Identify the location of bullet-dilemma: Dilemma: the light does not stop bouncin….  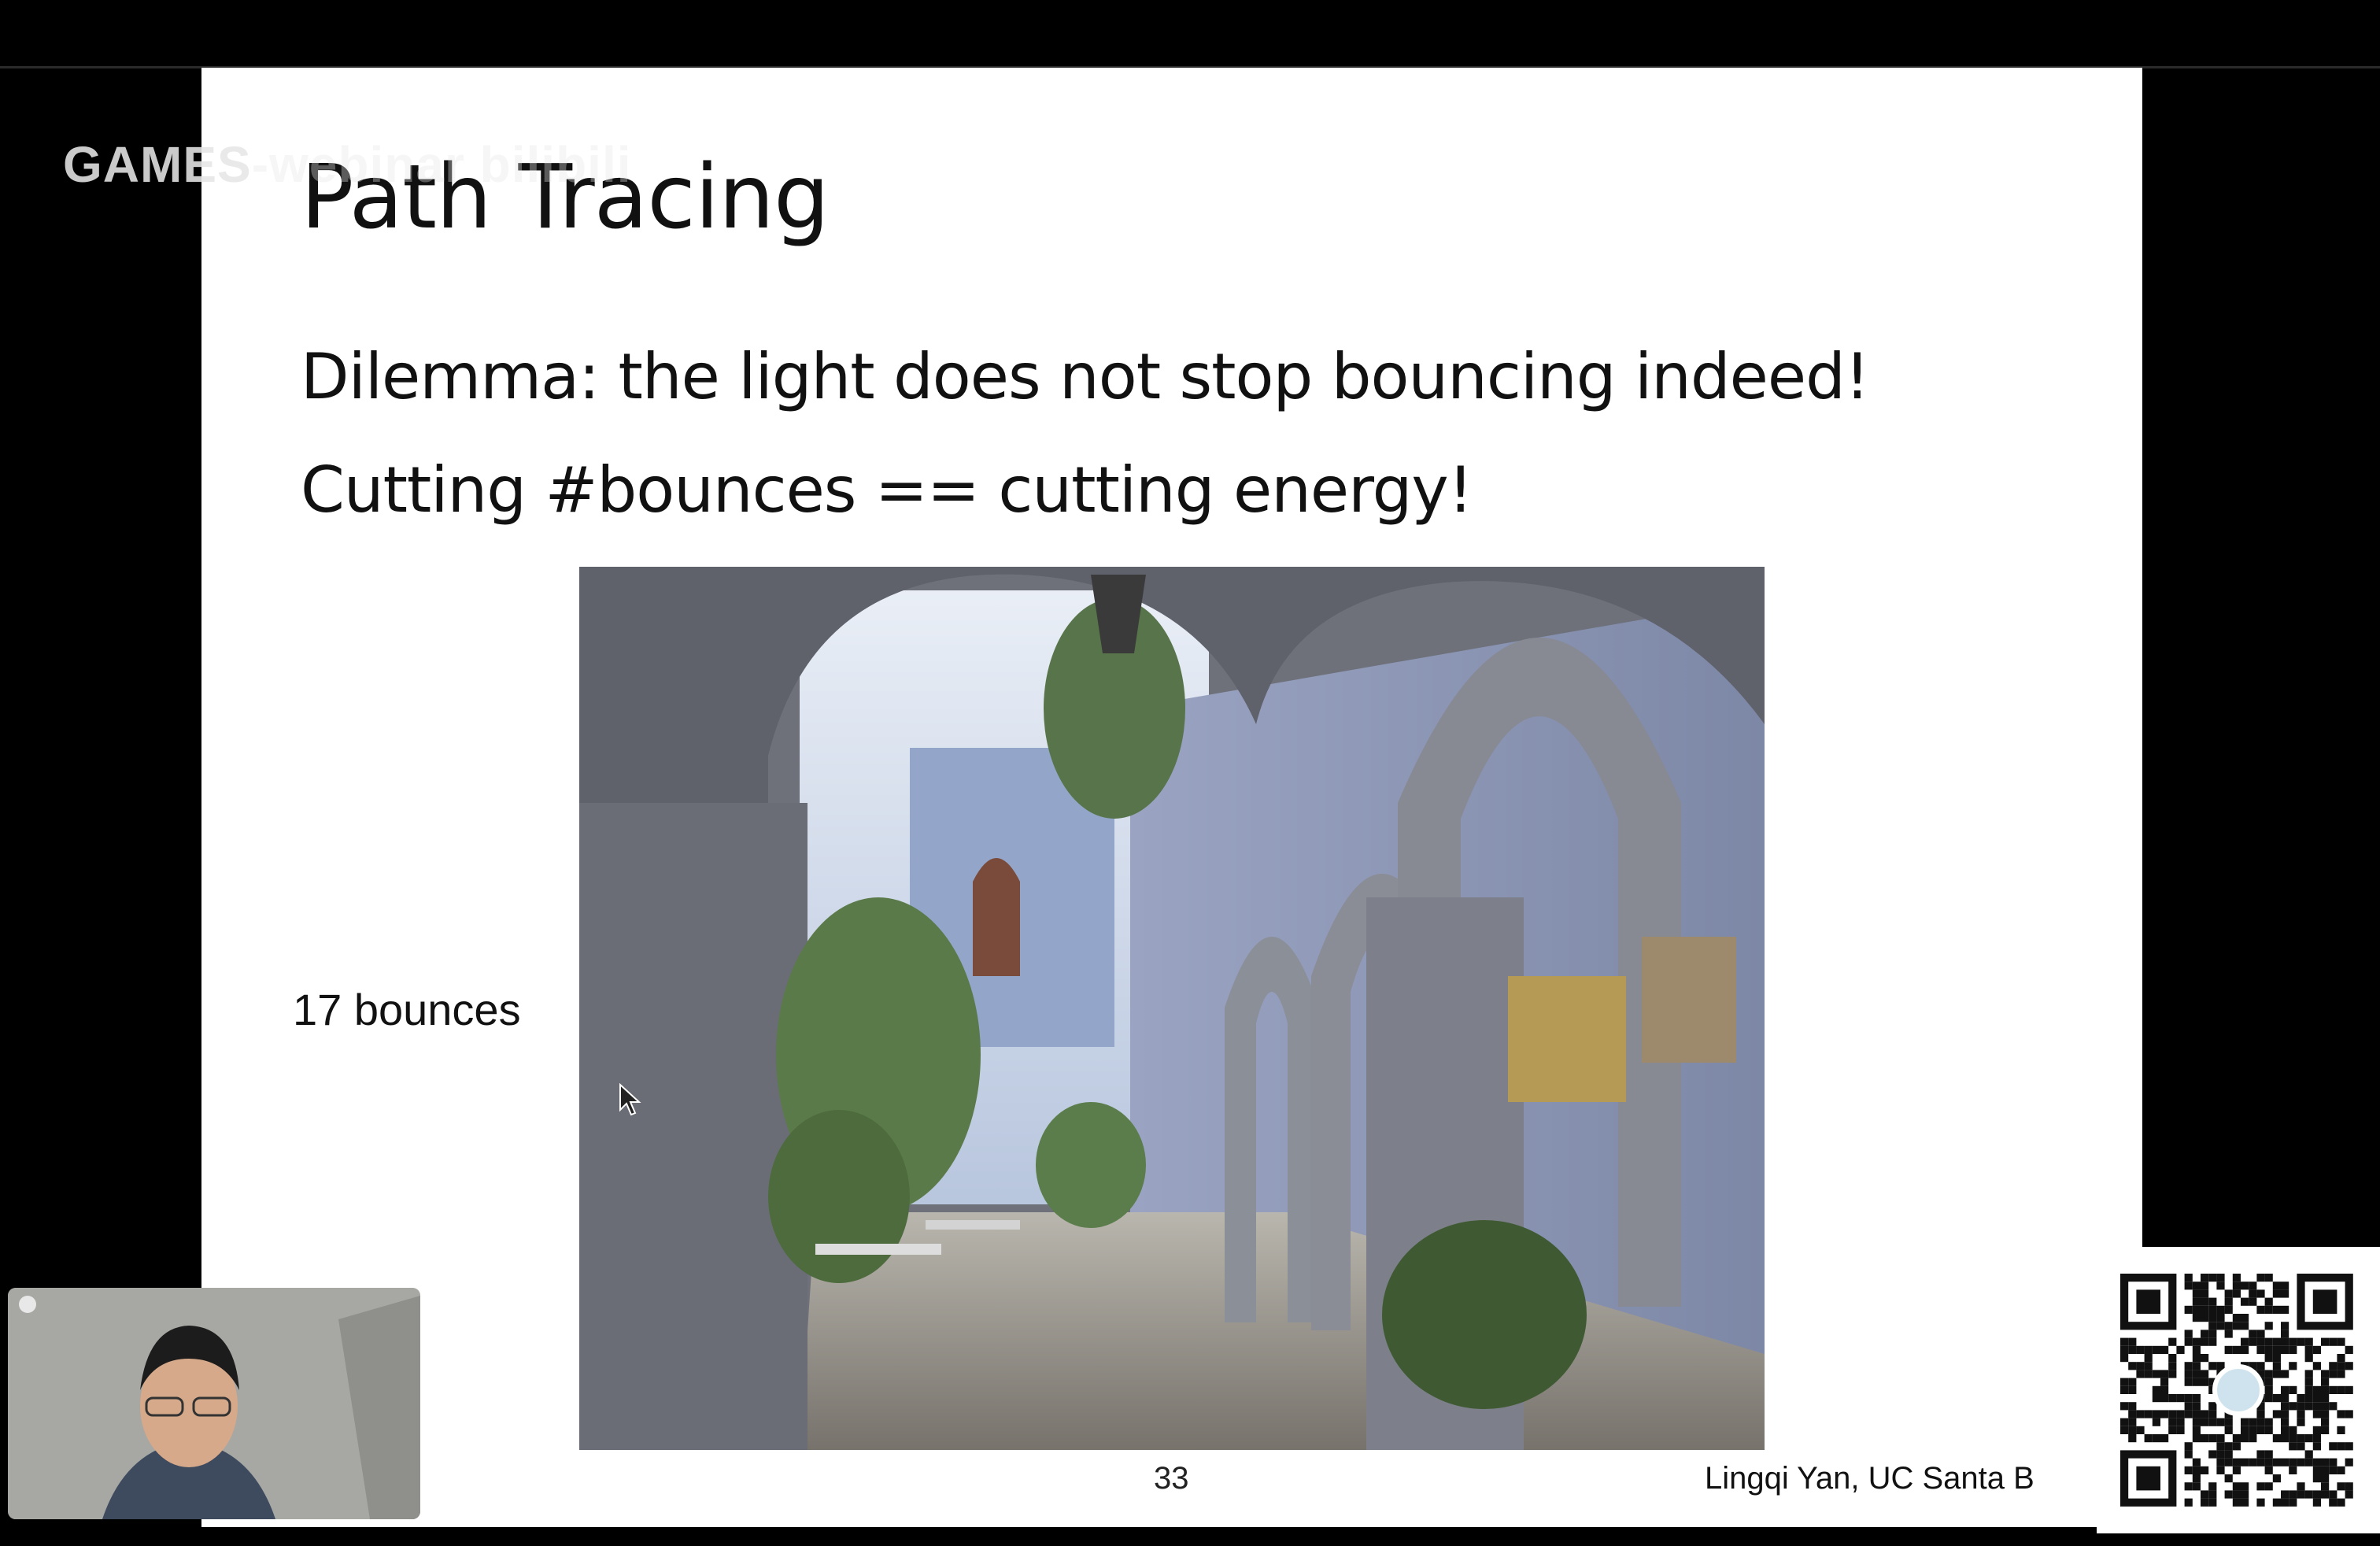
(1085, 376).